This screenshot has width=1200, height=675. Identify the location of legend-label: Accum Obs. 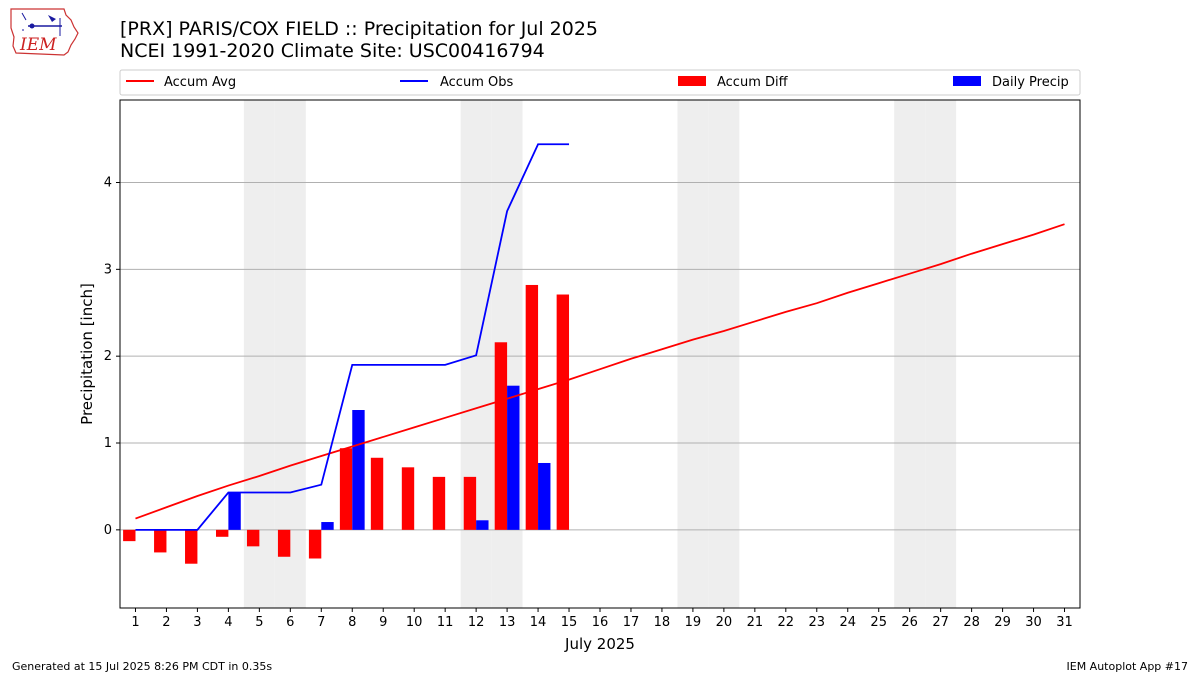
(476, 82).